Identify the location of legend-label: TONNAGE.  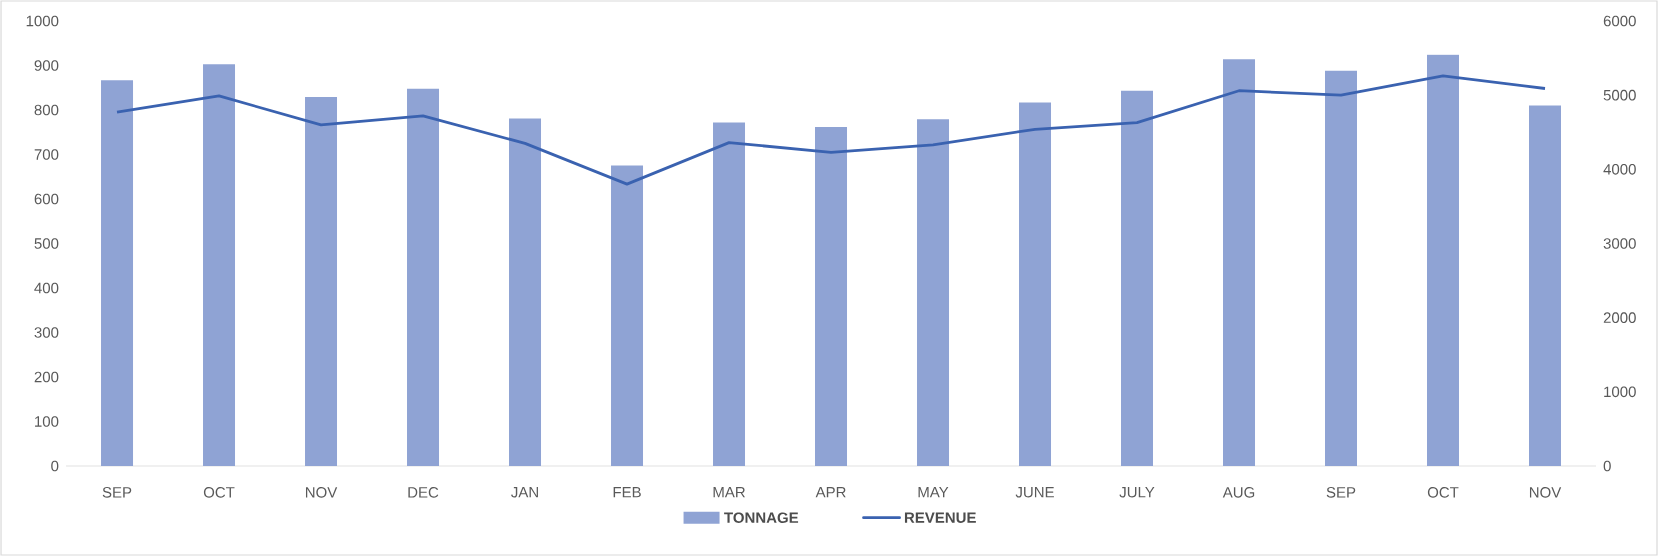
(761, 518).